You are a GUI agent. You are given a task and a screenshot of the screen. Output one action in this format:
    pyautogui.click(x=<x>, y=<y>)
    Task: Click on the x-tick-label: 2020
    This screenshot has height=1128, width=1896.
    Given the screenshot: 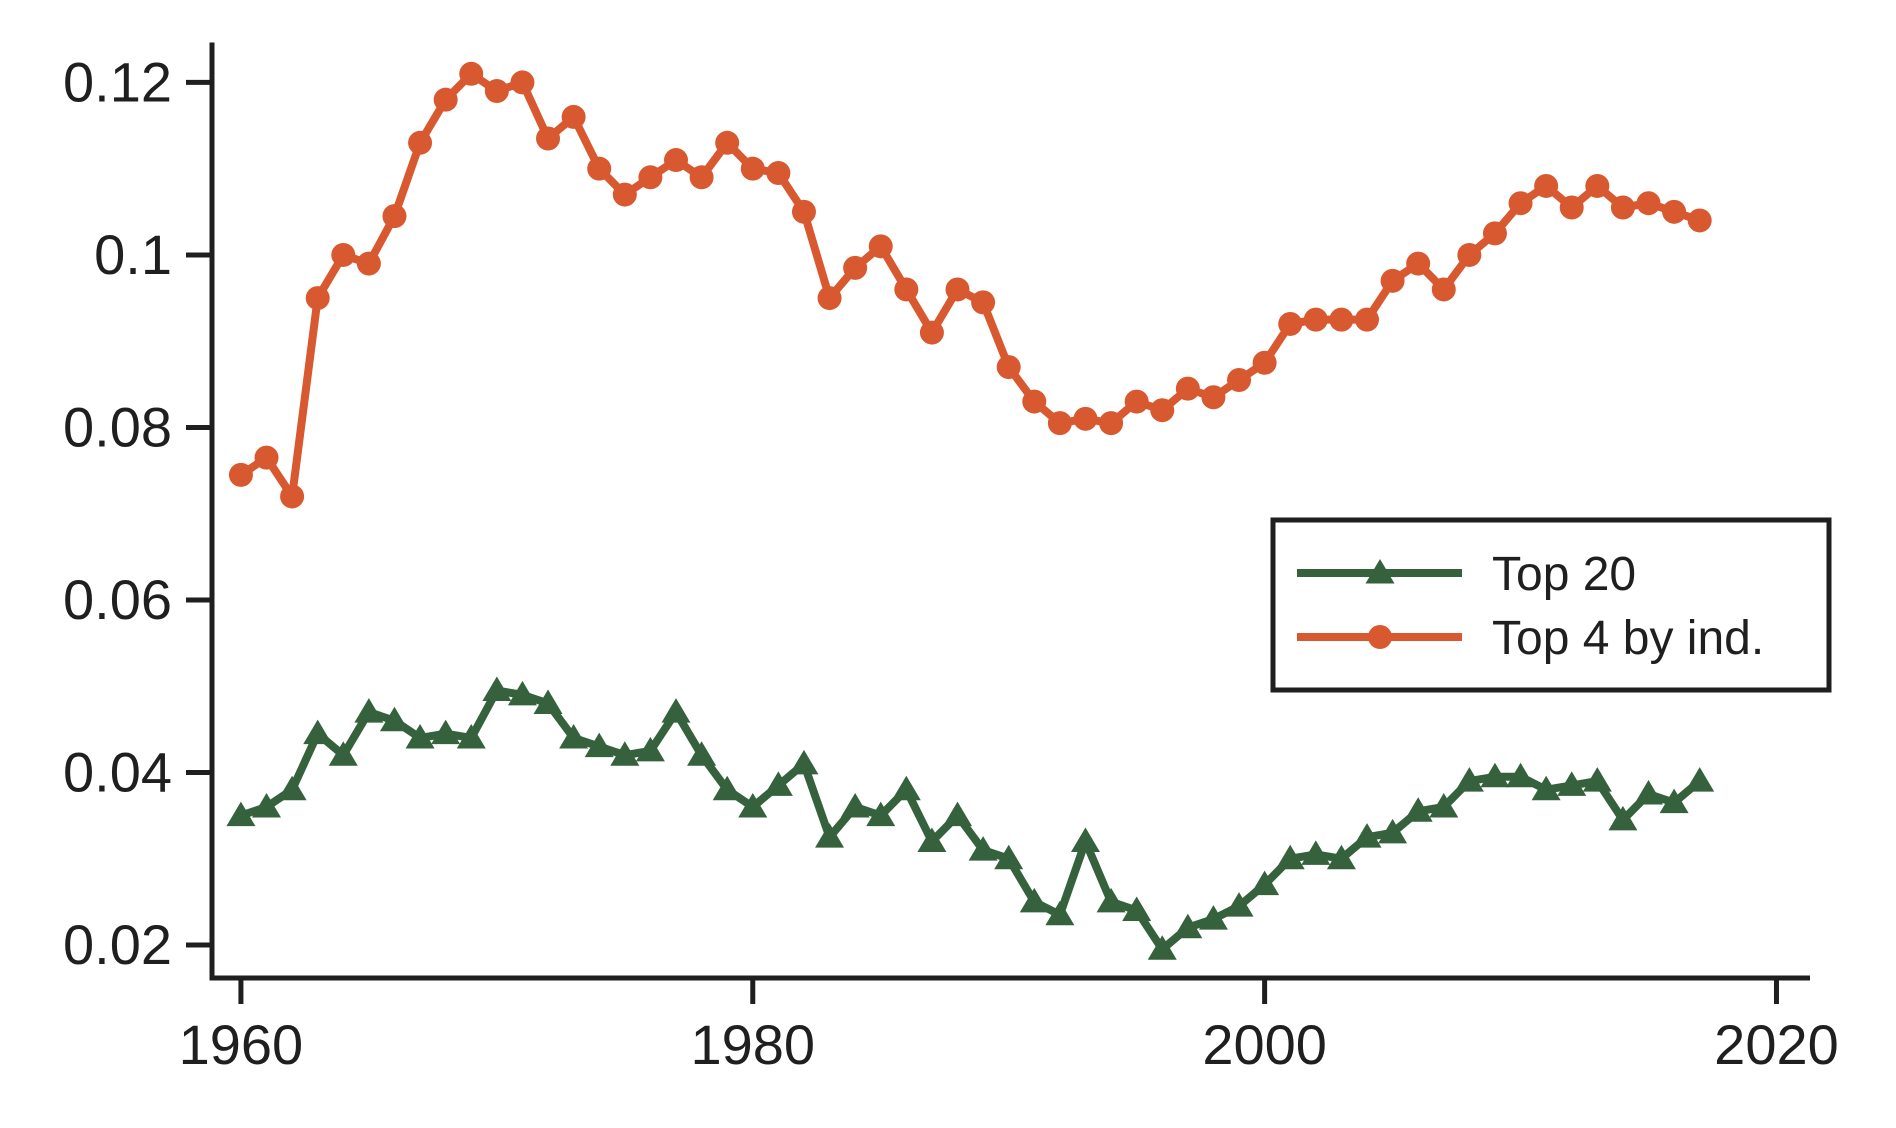 What is the action you would take?
    pyautogui.click(x=1776, y=1044)
    